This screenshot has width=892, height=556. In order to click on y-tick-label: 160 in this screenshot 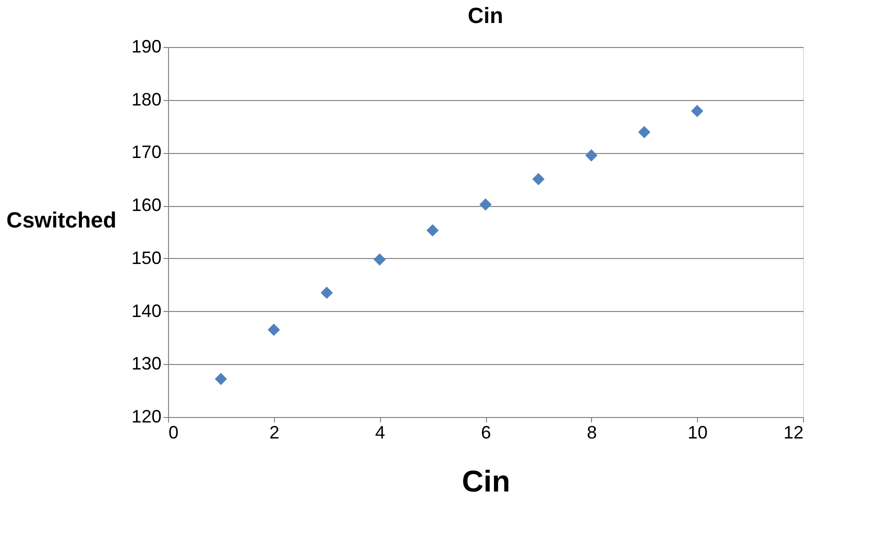, I will do `click(146, 205)`.